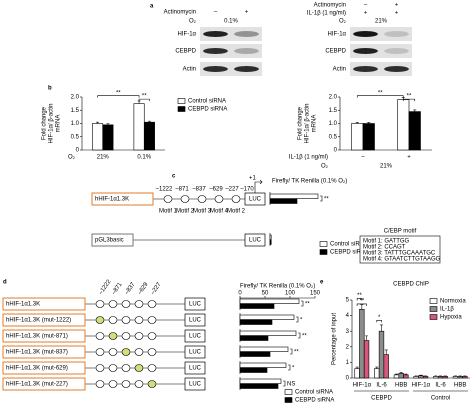  What do you see at coordinates (333, 111) in the screenshot?
I see `y-tick-label: 1.5` at bounding box center [333, 111].